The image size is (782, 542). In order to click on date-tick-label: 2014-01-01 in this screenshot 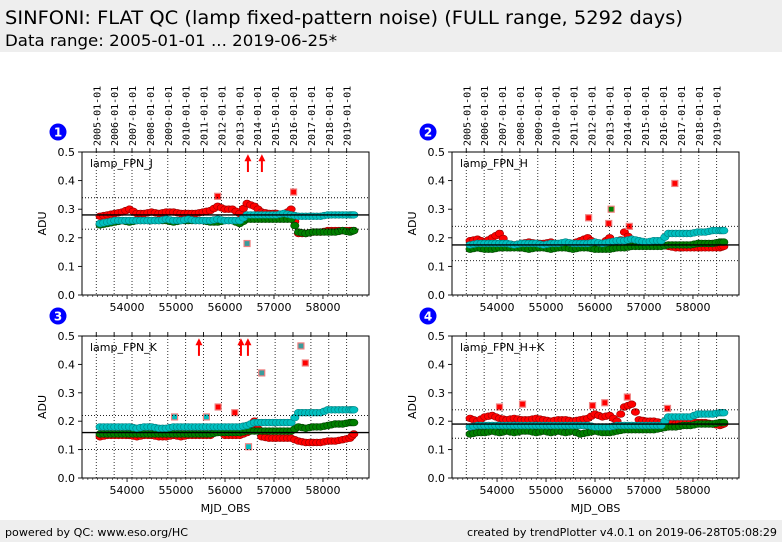, I will do `click(628, 116)`.